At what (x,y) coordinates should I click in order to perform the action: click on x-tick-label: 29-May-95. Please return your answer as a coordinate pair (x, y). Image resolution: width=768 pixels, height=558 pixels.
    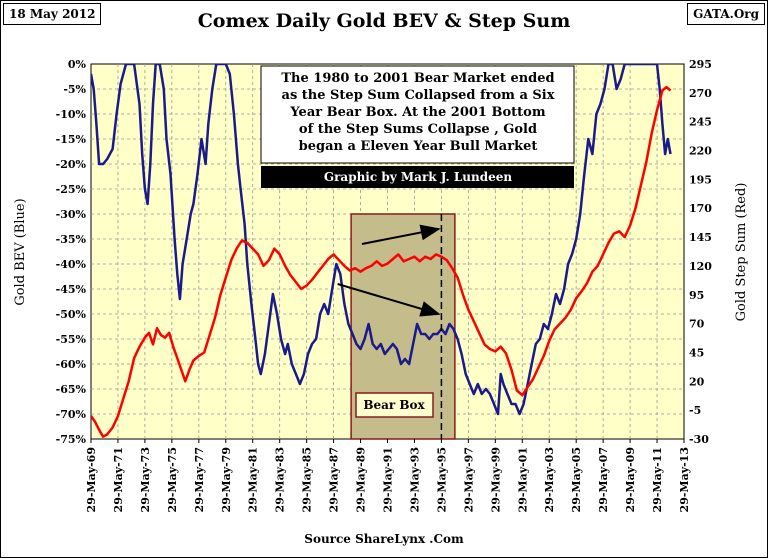
    Looking at the image, I should click on (441, 479).